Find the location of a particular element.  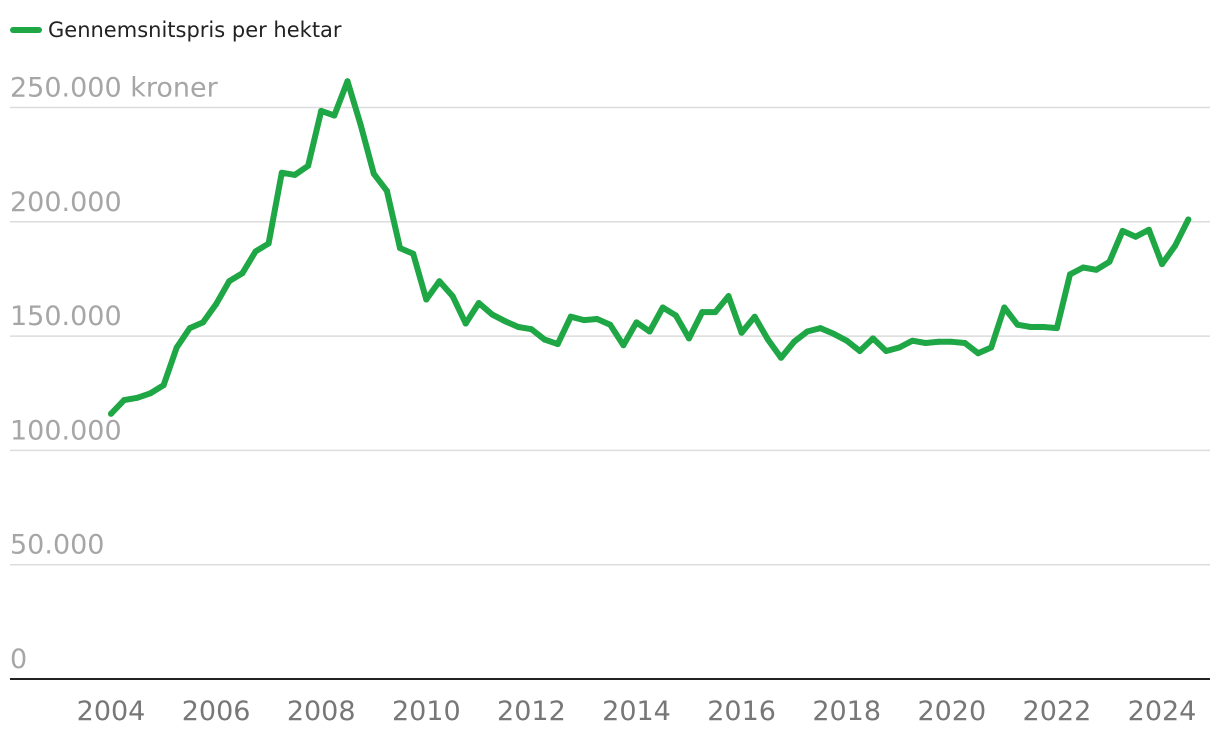

x-tick-label: 2004 is located at coordinates (111, 711).